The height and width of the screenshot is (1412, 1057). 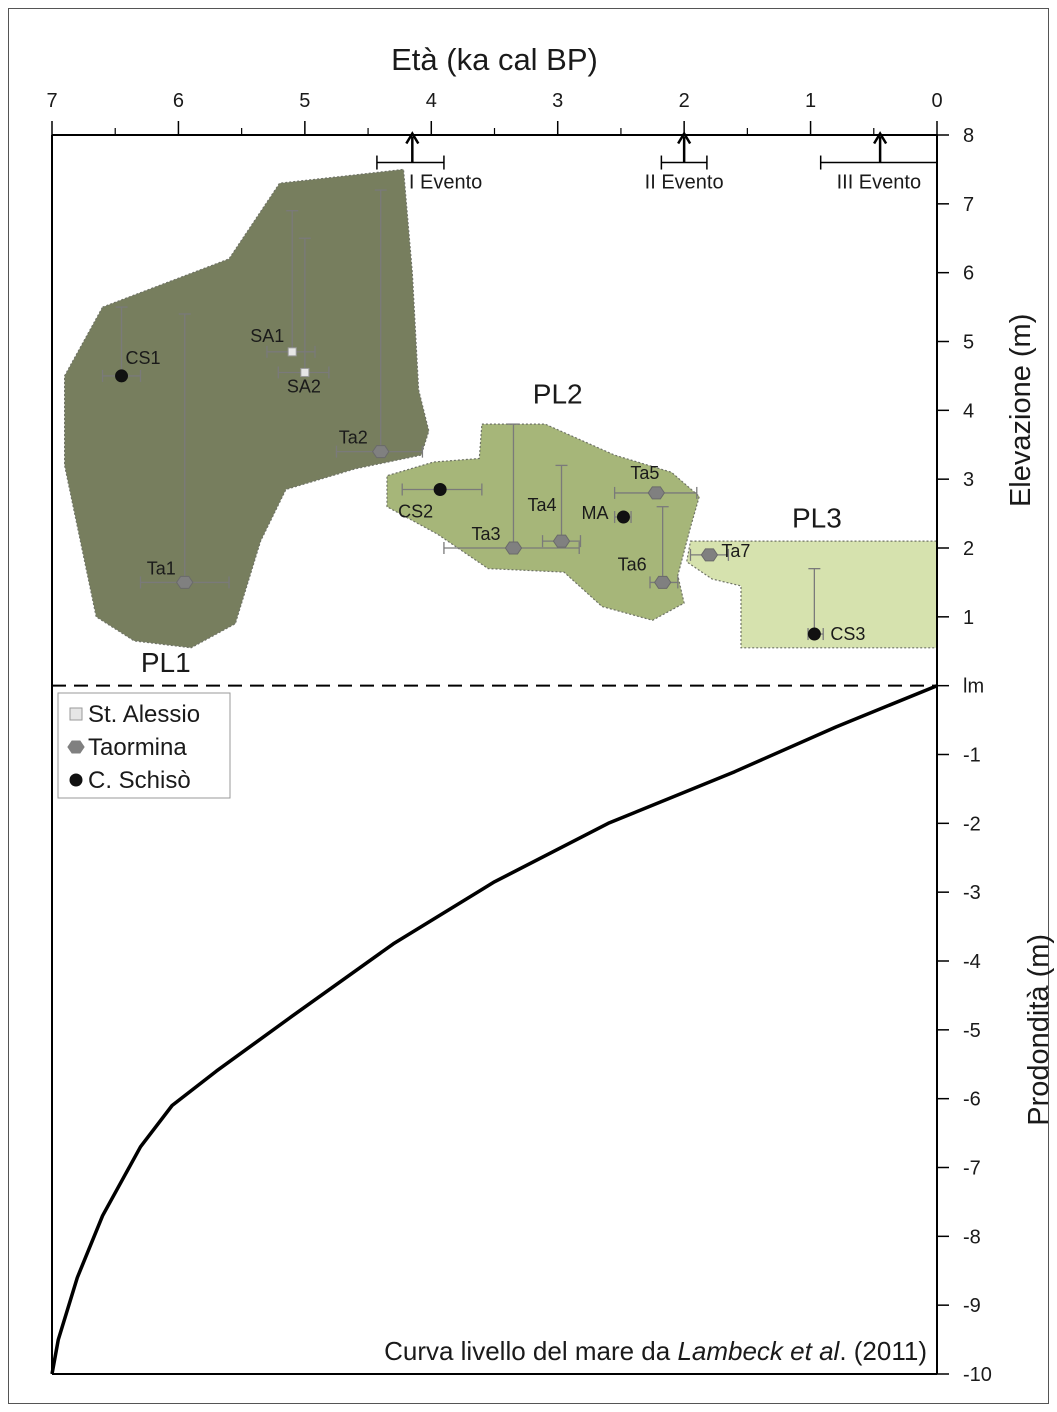 I want to click on point-label-cs3: CS3, so click(x=847, y=634).